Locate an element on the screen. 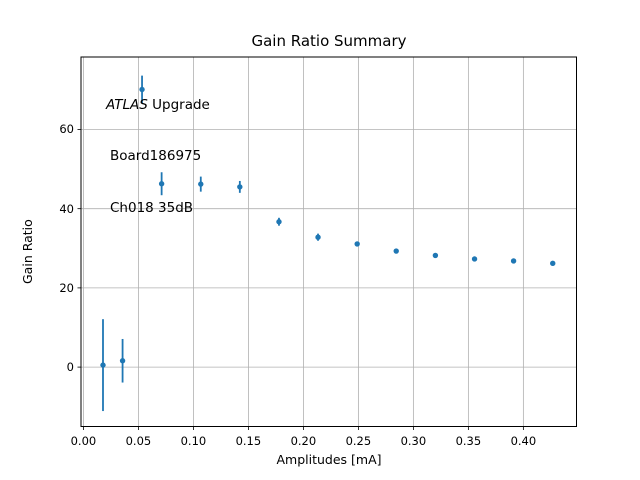  annotation-line-1: ATLAS Upgrade is located at coordinates (158, 105).